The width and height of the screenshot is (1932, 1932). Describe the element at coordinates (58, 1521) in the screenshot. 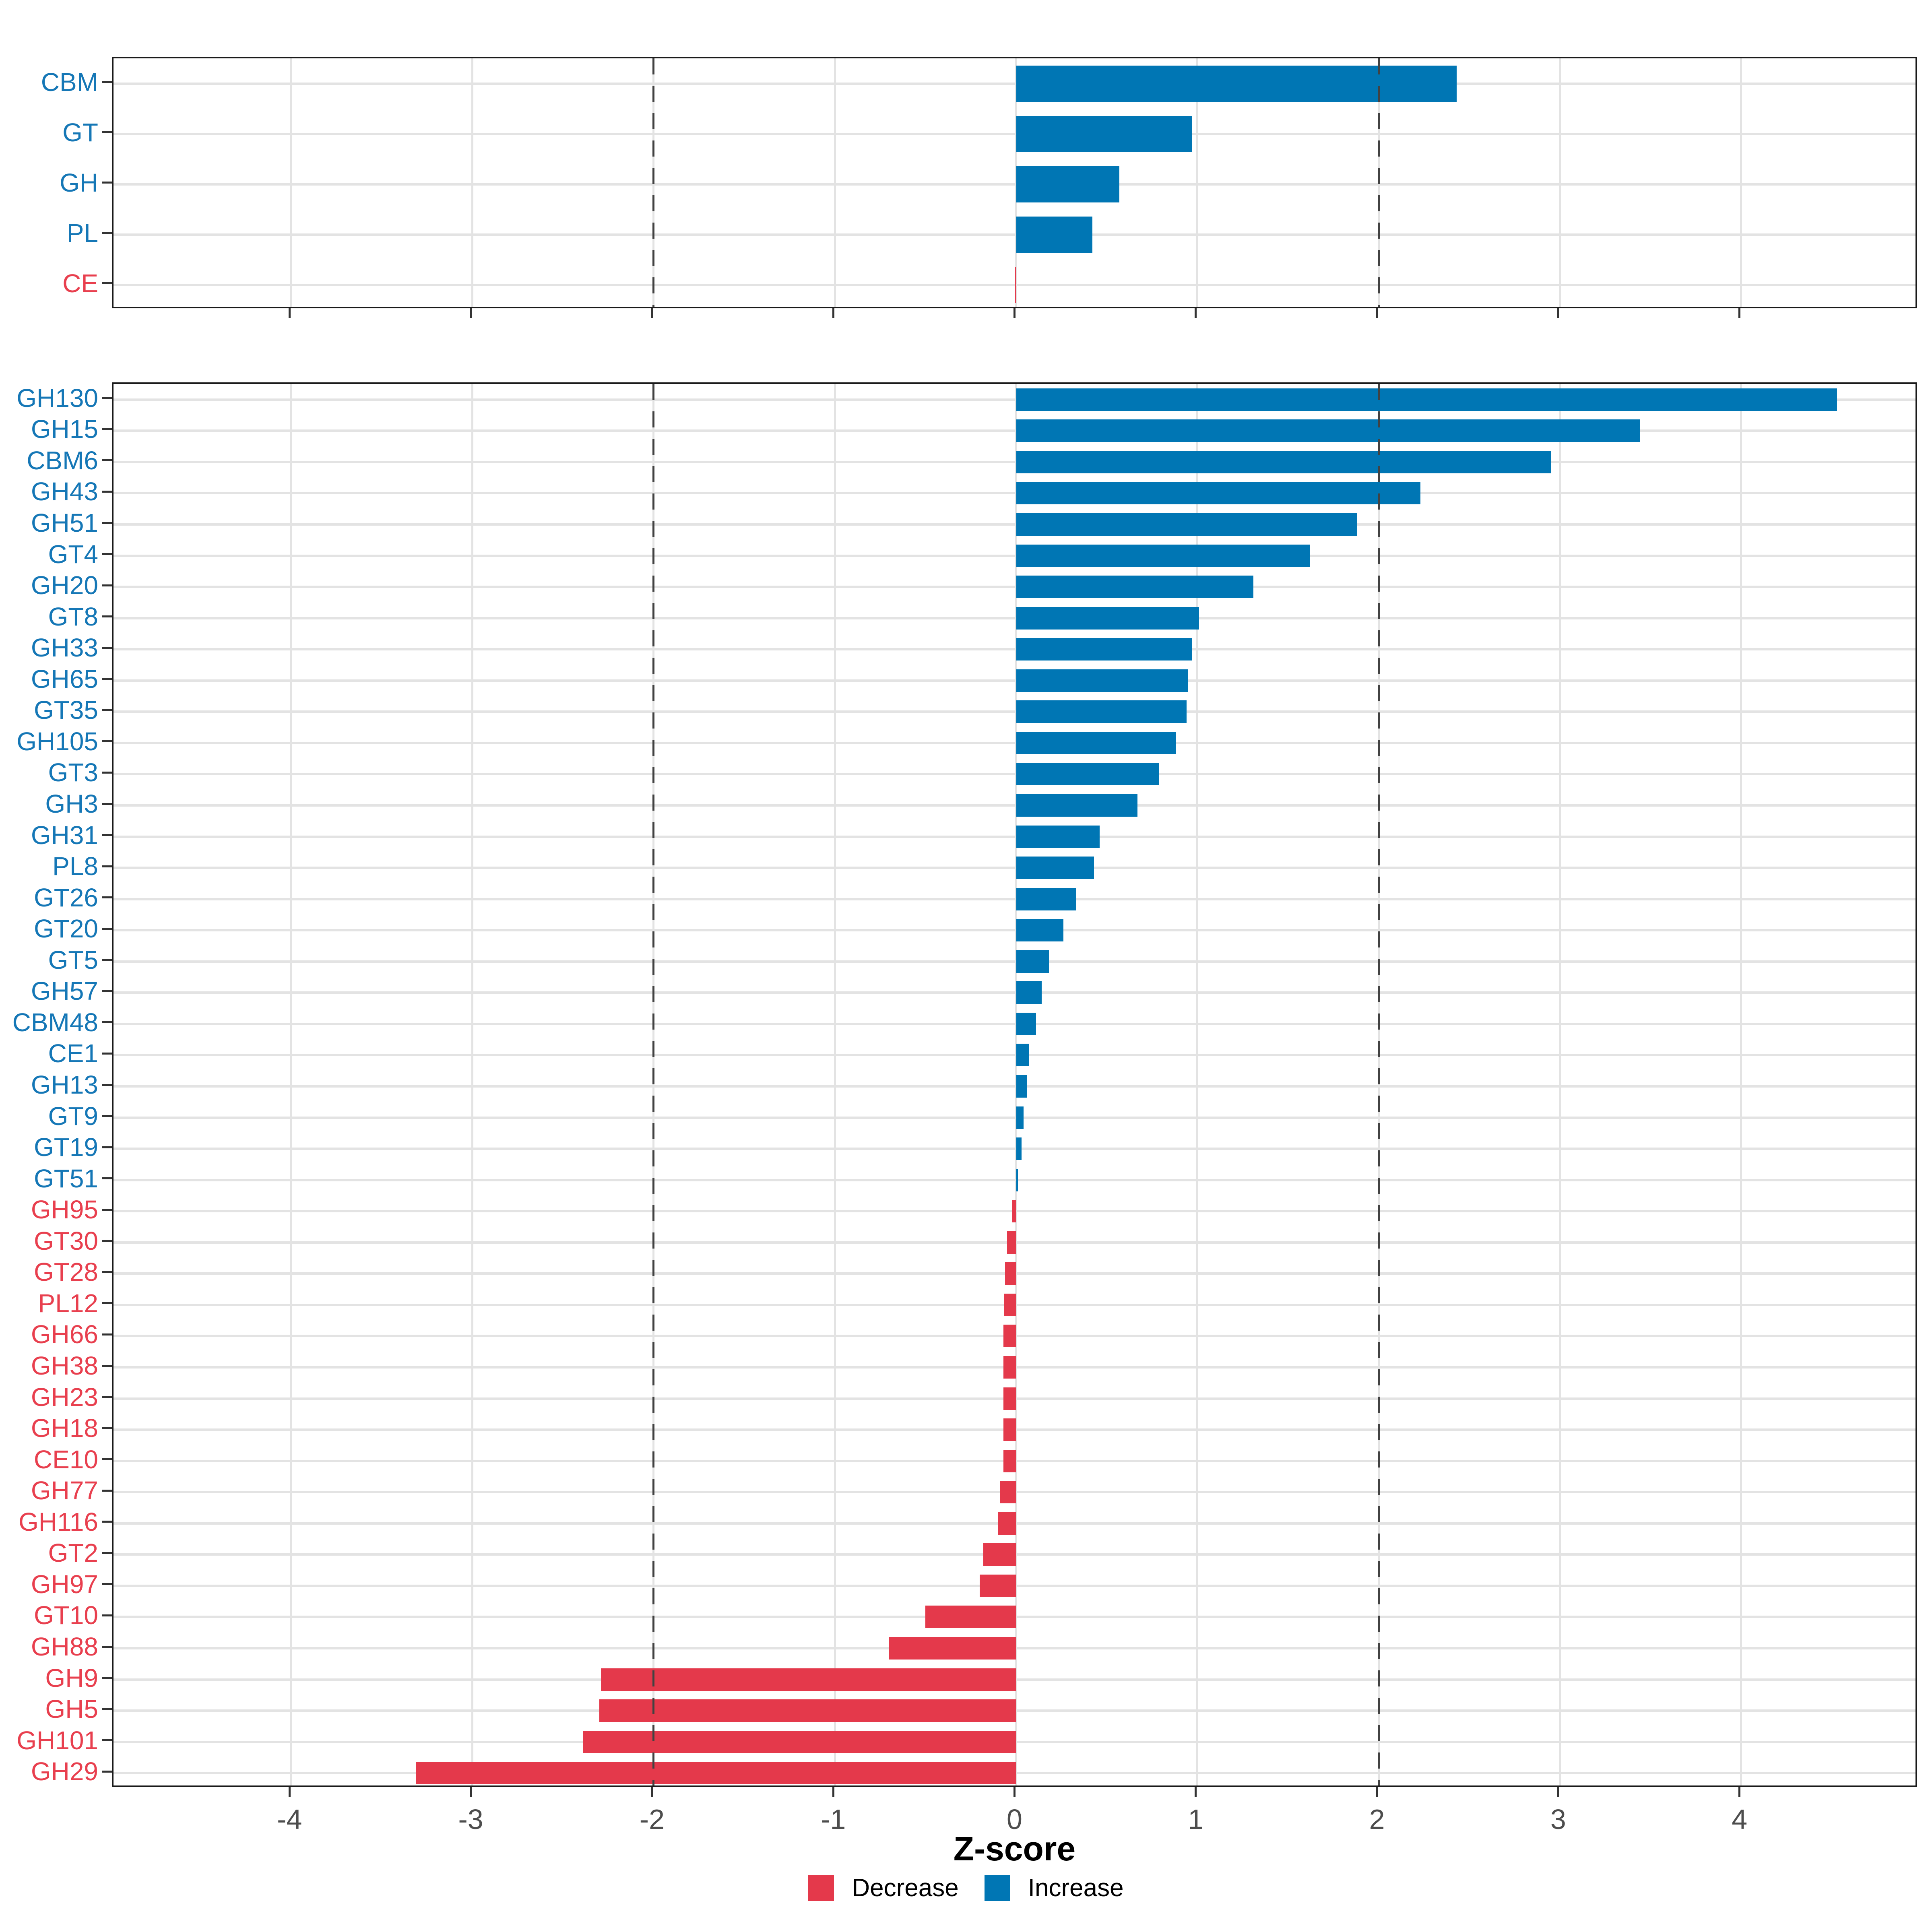

I see `category-label-GH116: GH116` at that location.